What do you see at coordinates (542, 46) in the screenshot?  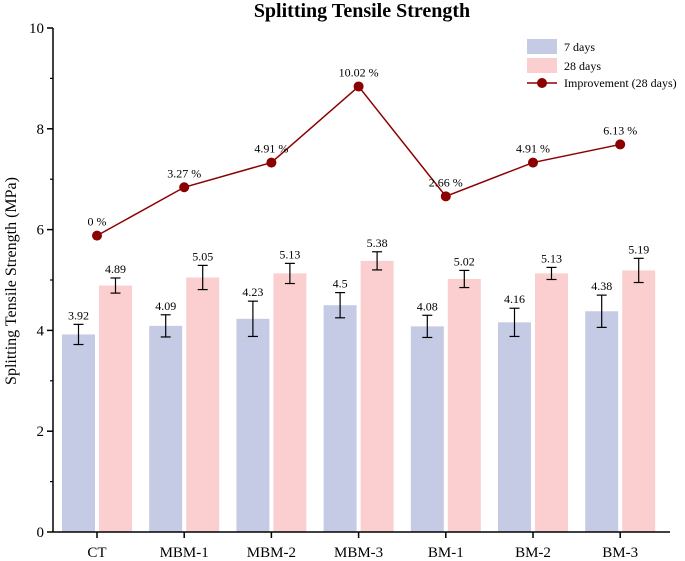 I see `legend-swatch-7days` at bounding box center [542, 46].